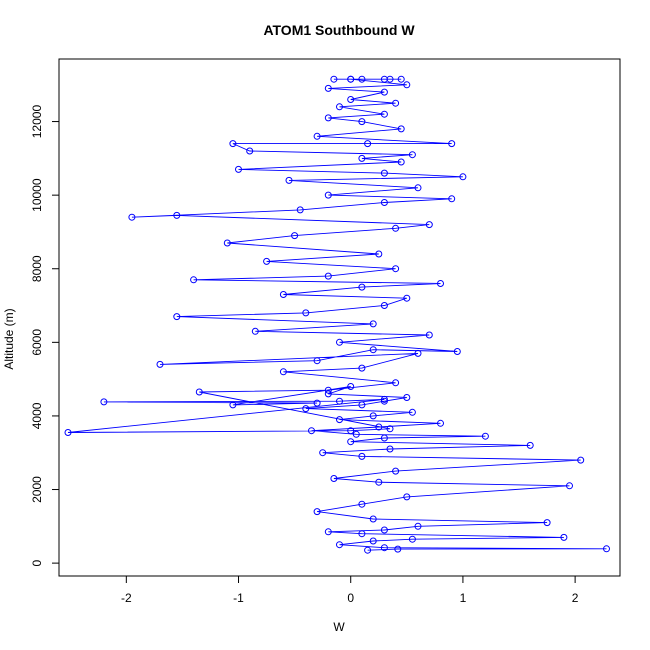  I want to click on y-tick-label: 0, so click(37, 562).